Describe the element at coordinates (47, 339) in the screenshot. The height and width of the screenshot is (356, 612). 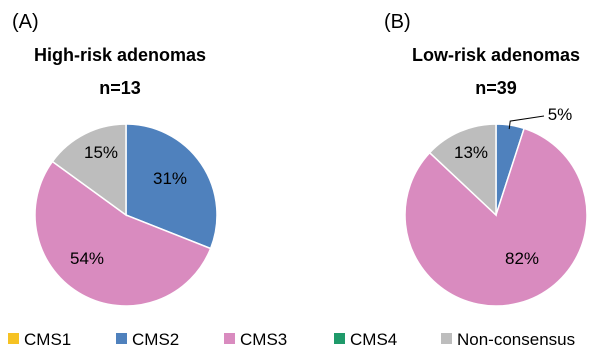
I see `legend-label-cms1: CMS1` at that location.